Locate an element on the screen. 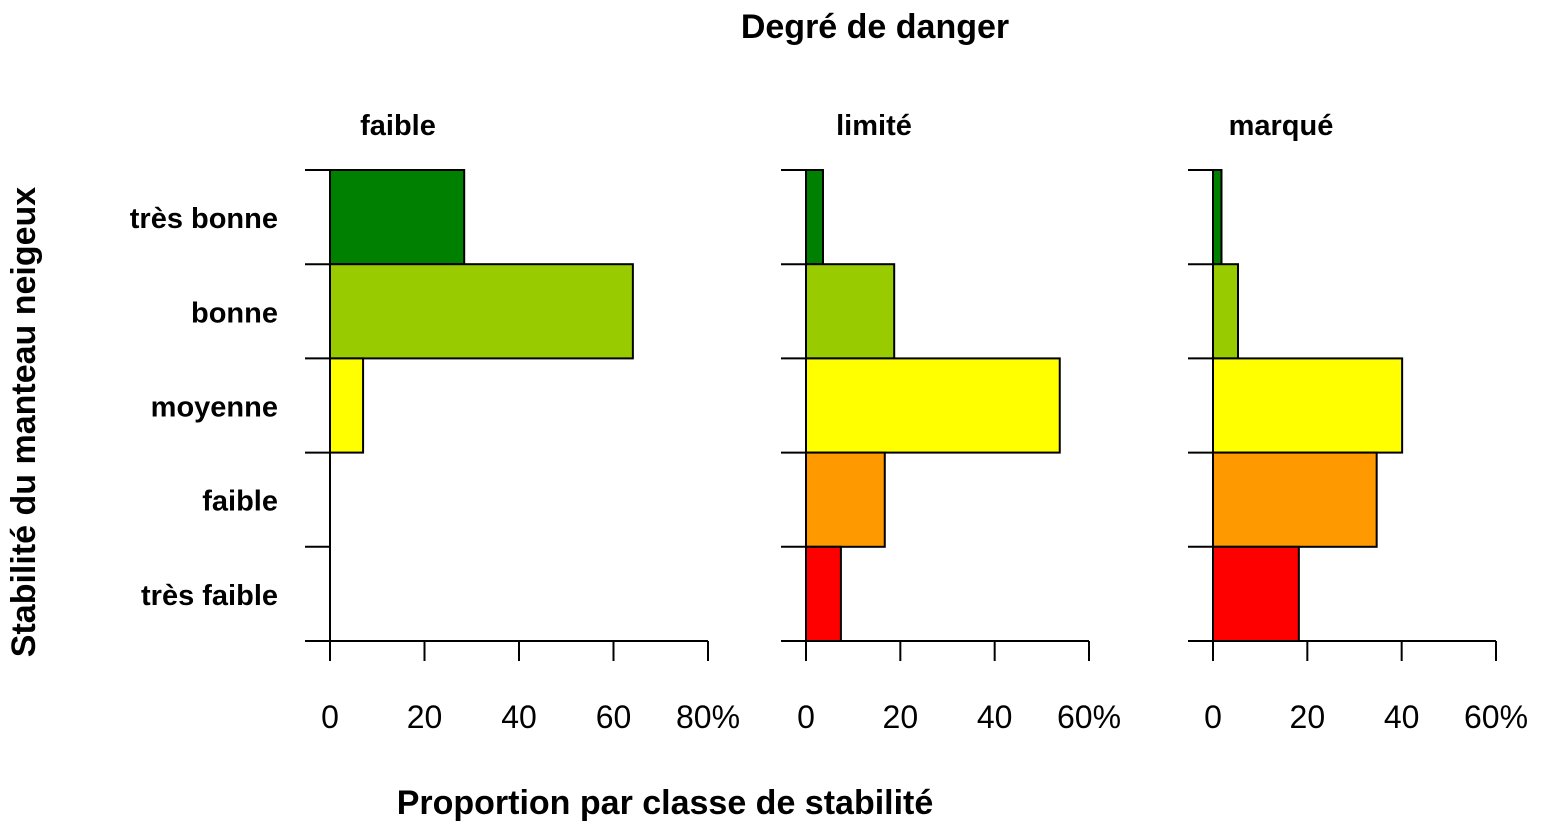 The width and height of the screenshot is (1553, 840). panel-title: faible is located at coordinates (398, 126).